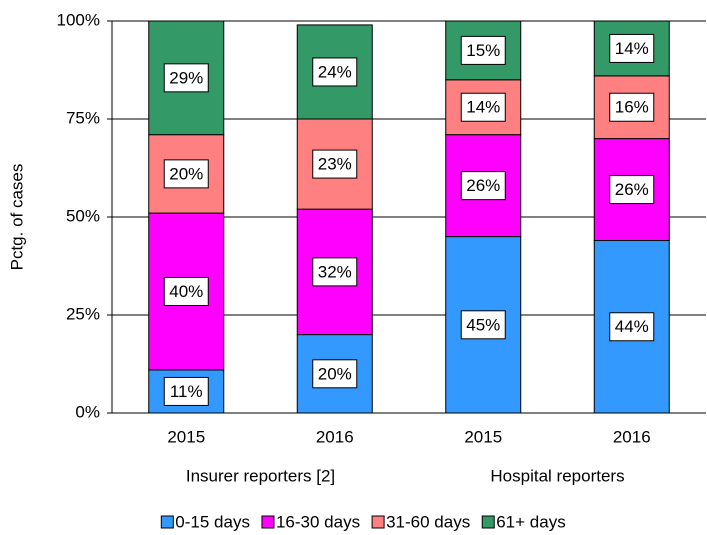  What do you see at coordinates (260, 475) in the screenshot?
I see `group-label: Insurer reporters [2]` at bounding box center [260, 475].